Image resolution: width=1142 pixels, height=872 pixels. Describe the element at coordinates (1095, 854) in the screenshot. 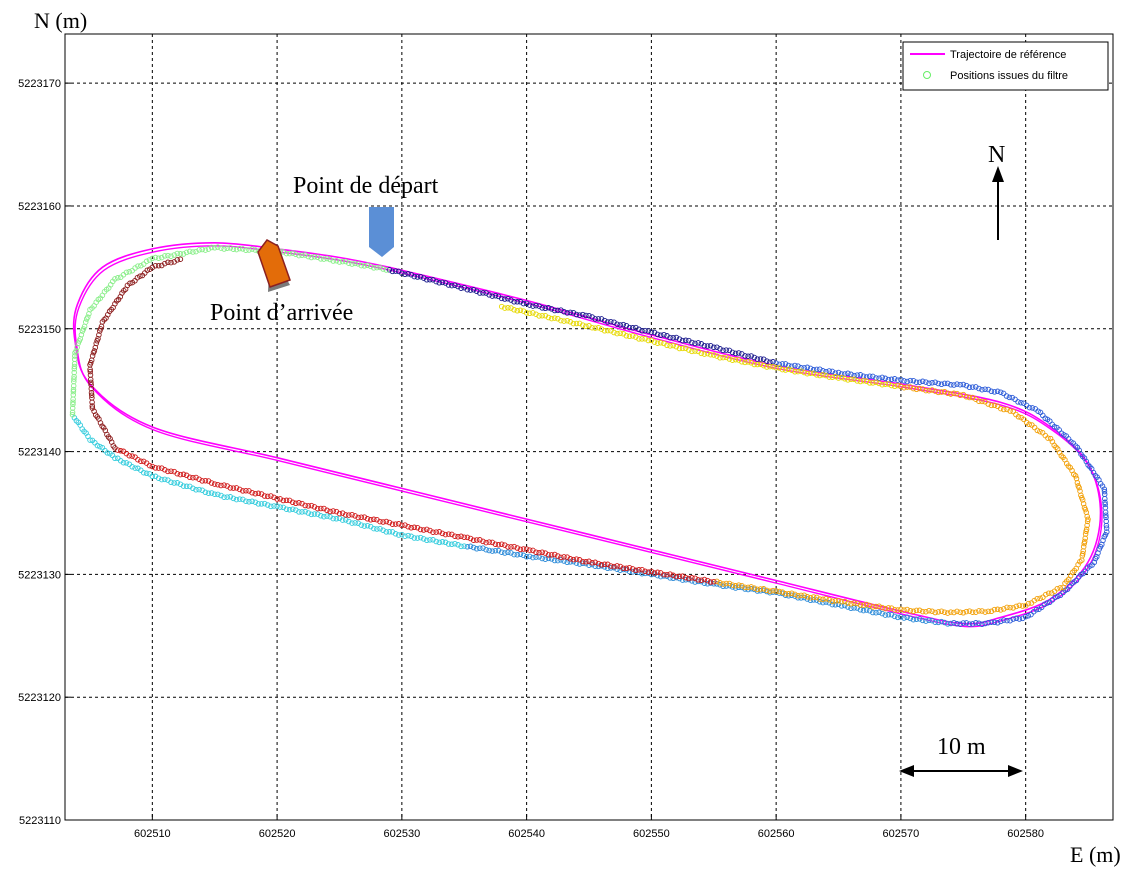

I see `x-axis-label: E (m)` at that location.